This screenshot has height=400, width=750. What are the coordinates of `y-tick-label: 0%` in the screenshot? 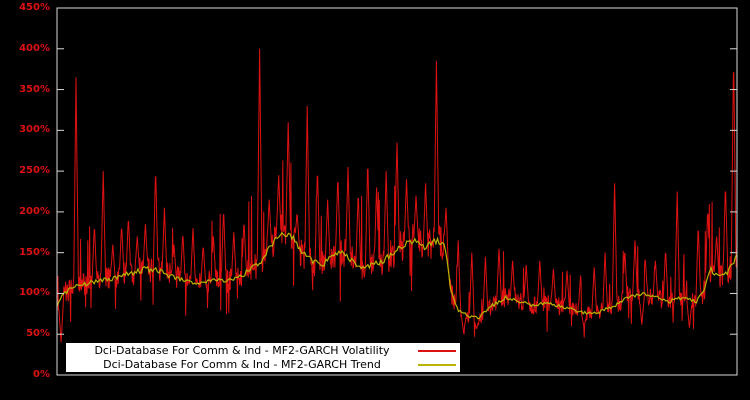 It's located at (41, 374).